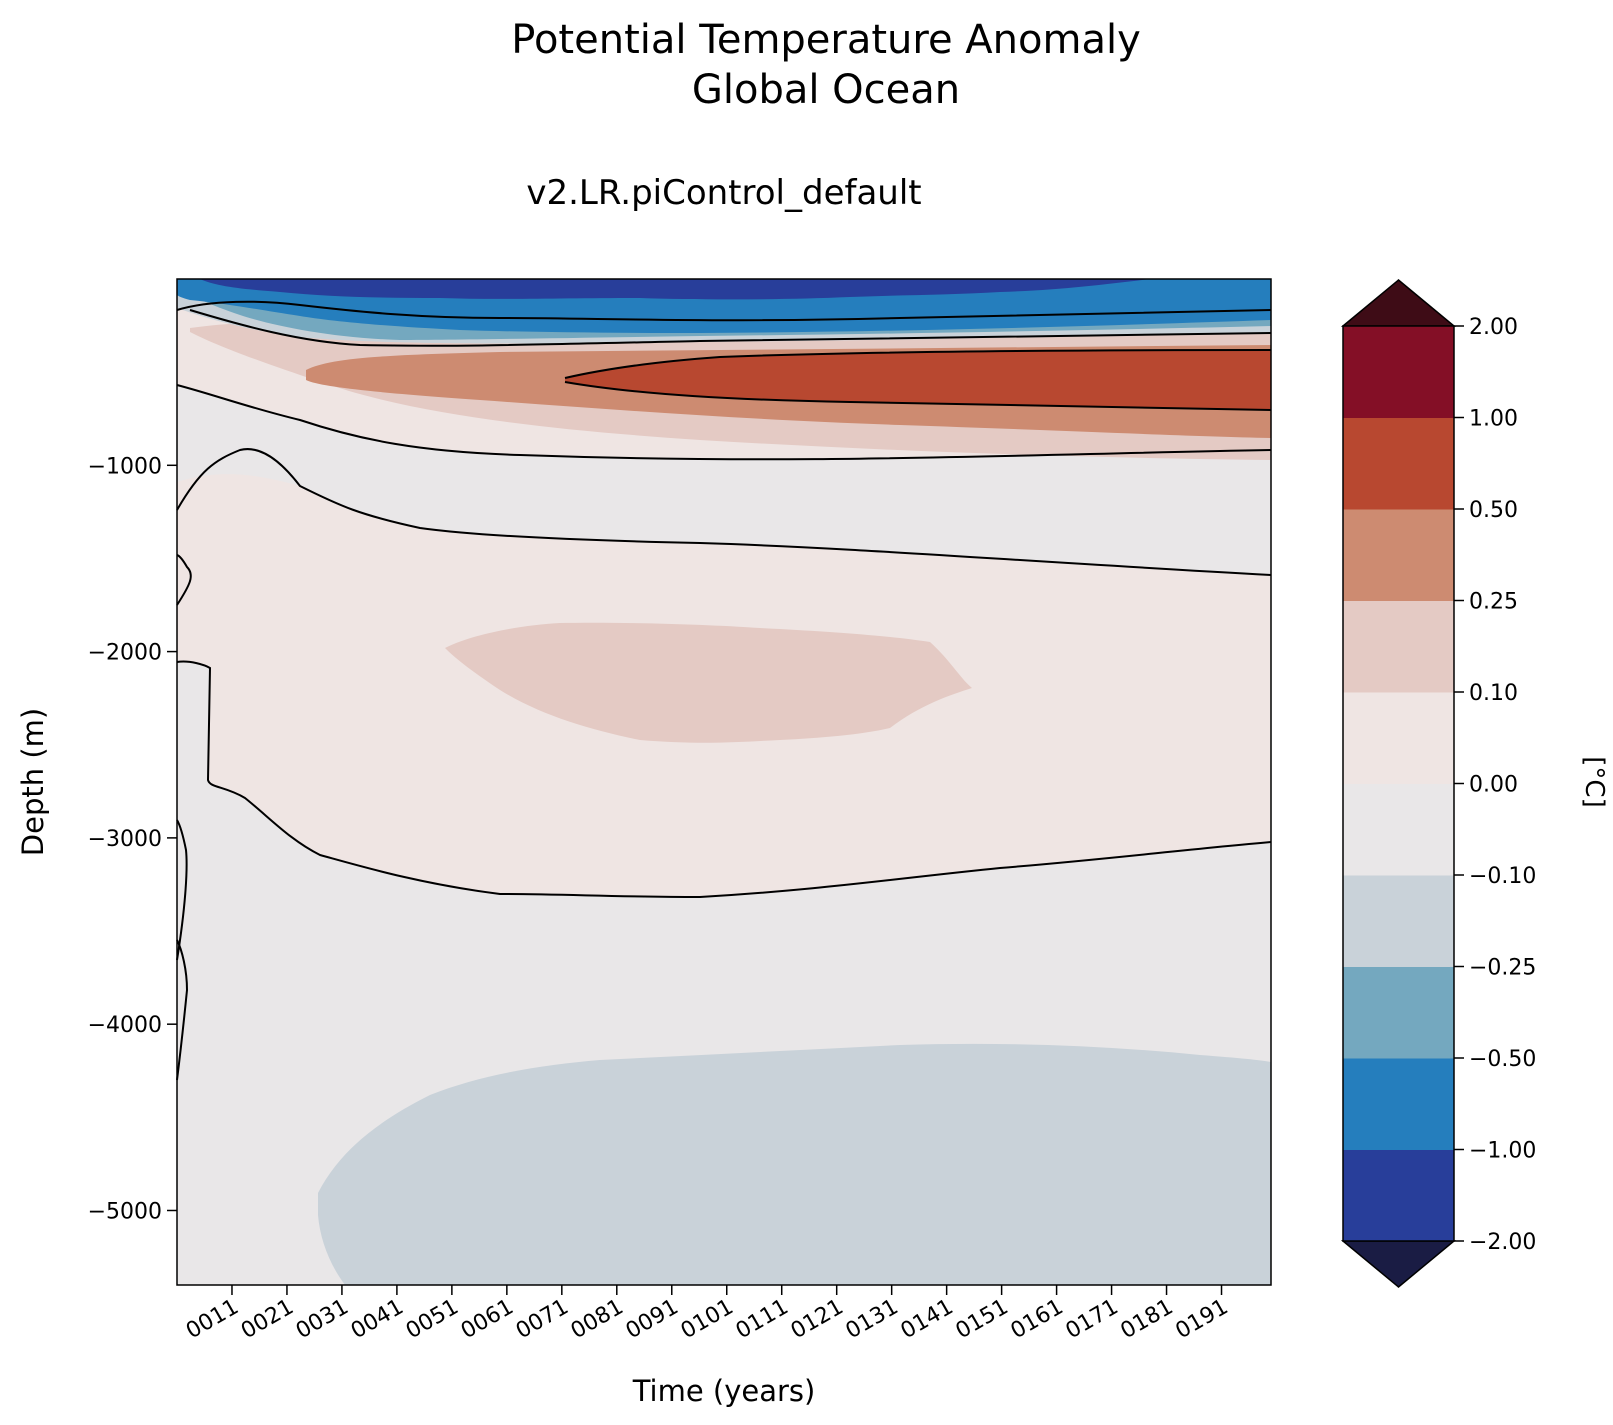  Describe the element at coordinates (817, 1320) in the screenshot. I see `x-tick-label: 0121` at that location.